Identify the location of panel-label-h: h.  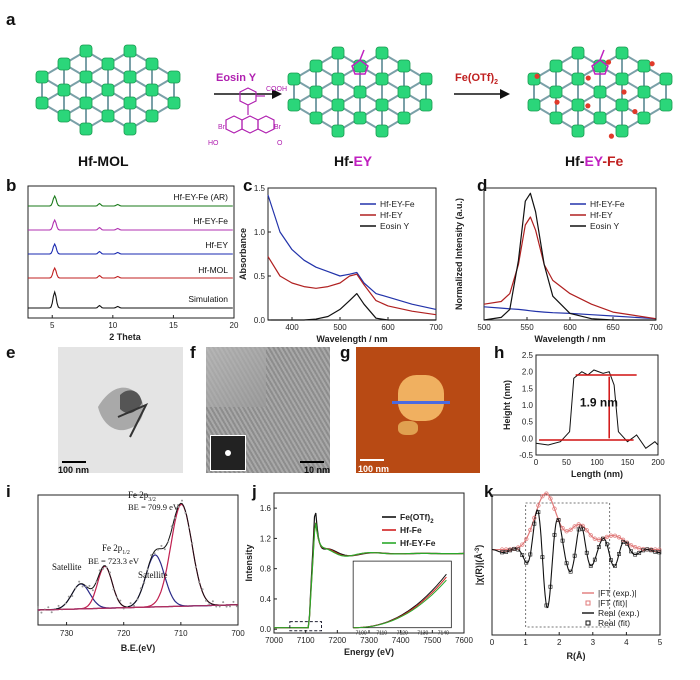
(499, 352).